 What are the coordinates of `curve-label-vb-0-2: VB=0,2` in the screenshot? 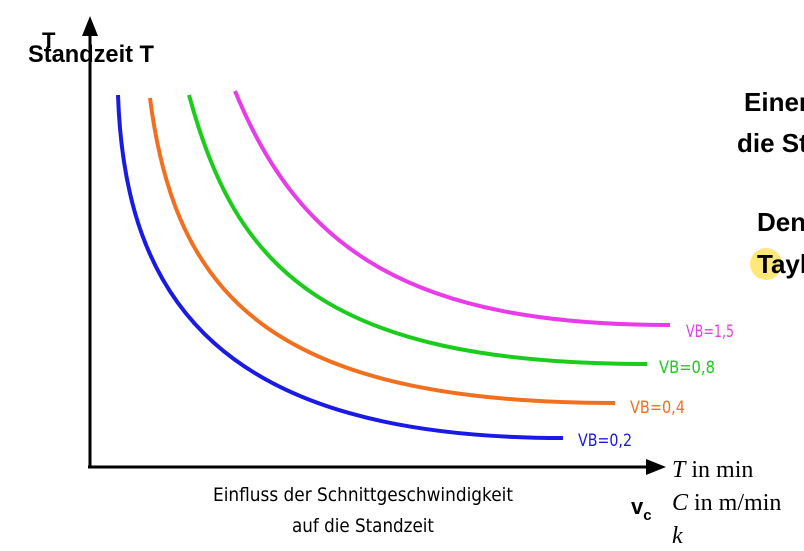 It's located at (605, 441).